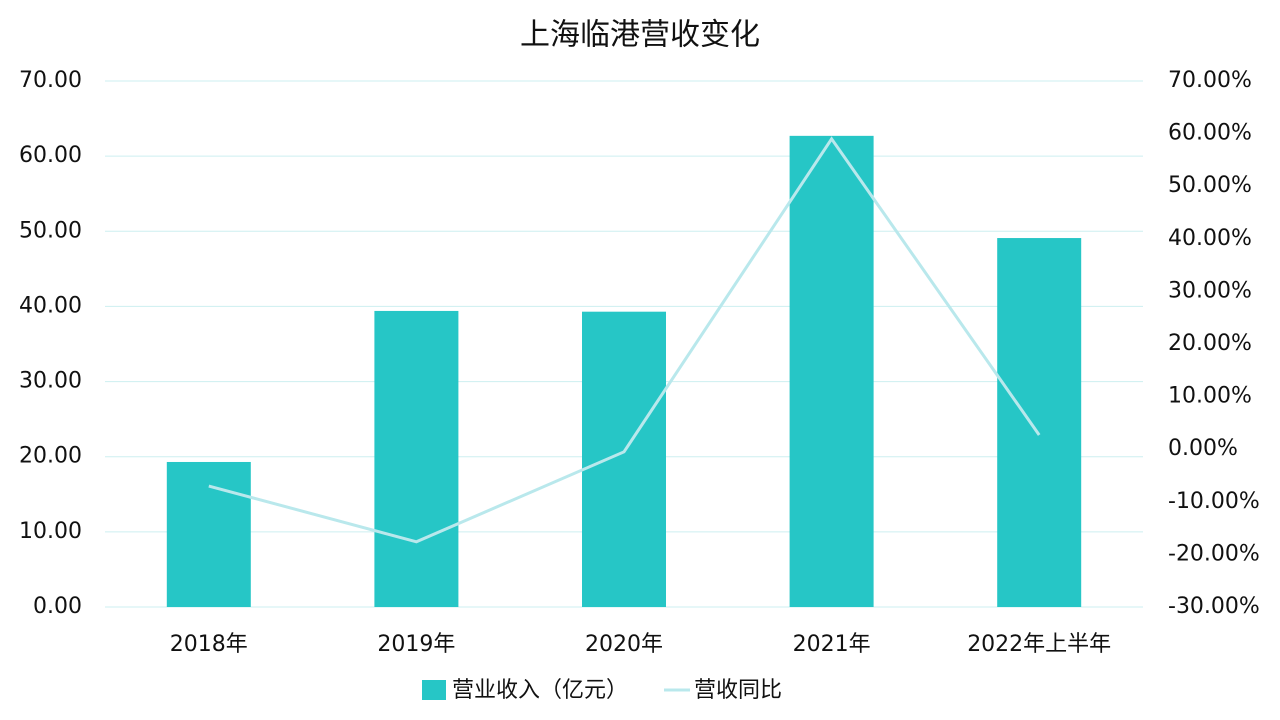 This screenshot has height=720, width=1280. I want to click on x-tick-label: 2018年, so click(209, 644).